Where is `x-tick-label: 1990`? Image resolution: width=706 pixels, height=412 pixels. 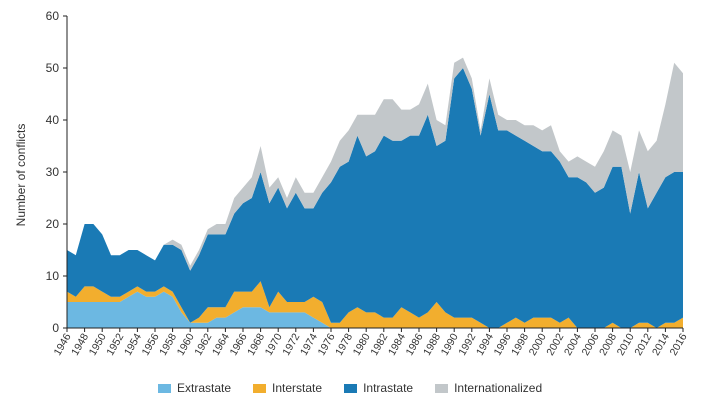 x-tick-label: 1990 is located at coordinates (450, 344).